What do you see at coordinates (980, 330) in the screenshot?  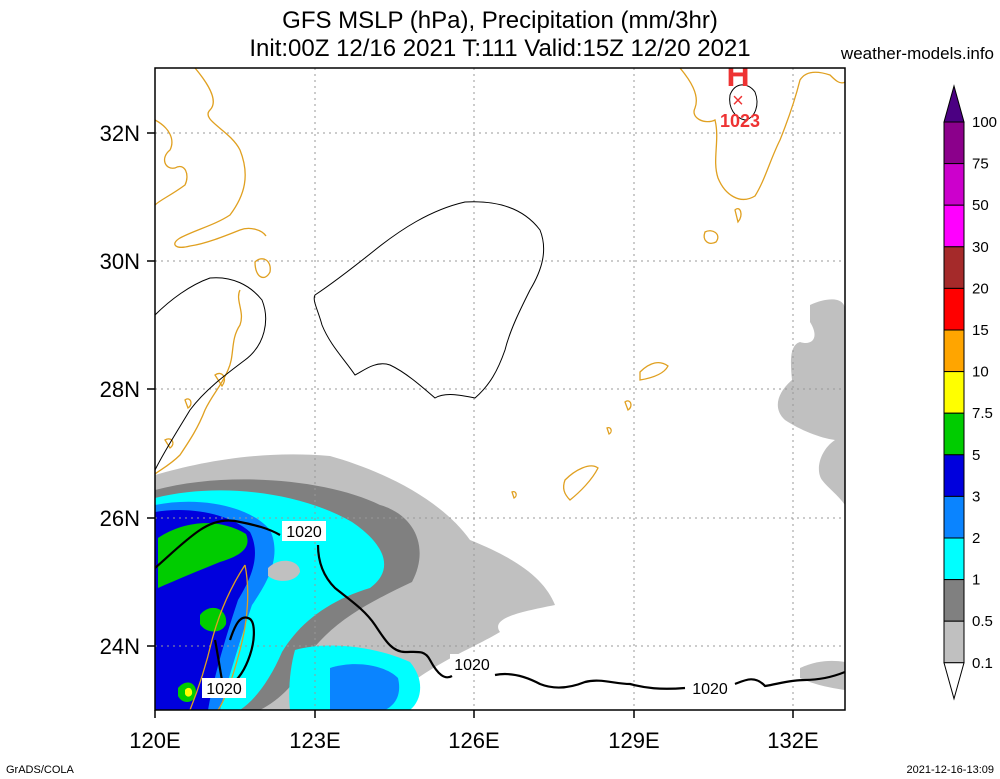 I see `legend-label: 15` at bounding box center [980, 330].